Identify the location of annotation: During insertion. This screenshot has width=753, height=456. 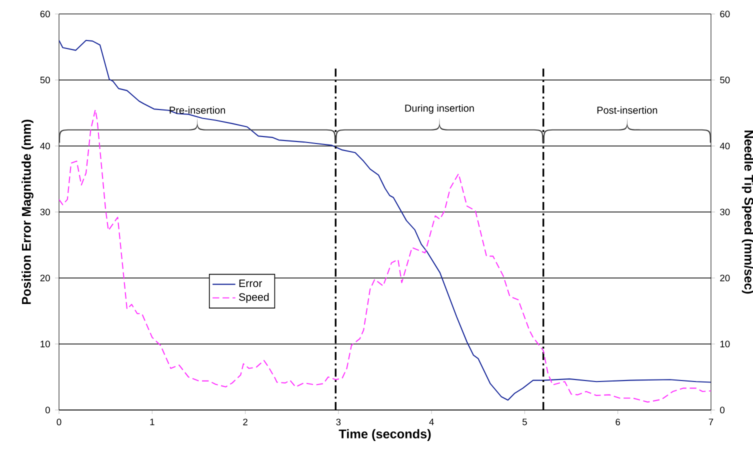
(439, 109).